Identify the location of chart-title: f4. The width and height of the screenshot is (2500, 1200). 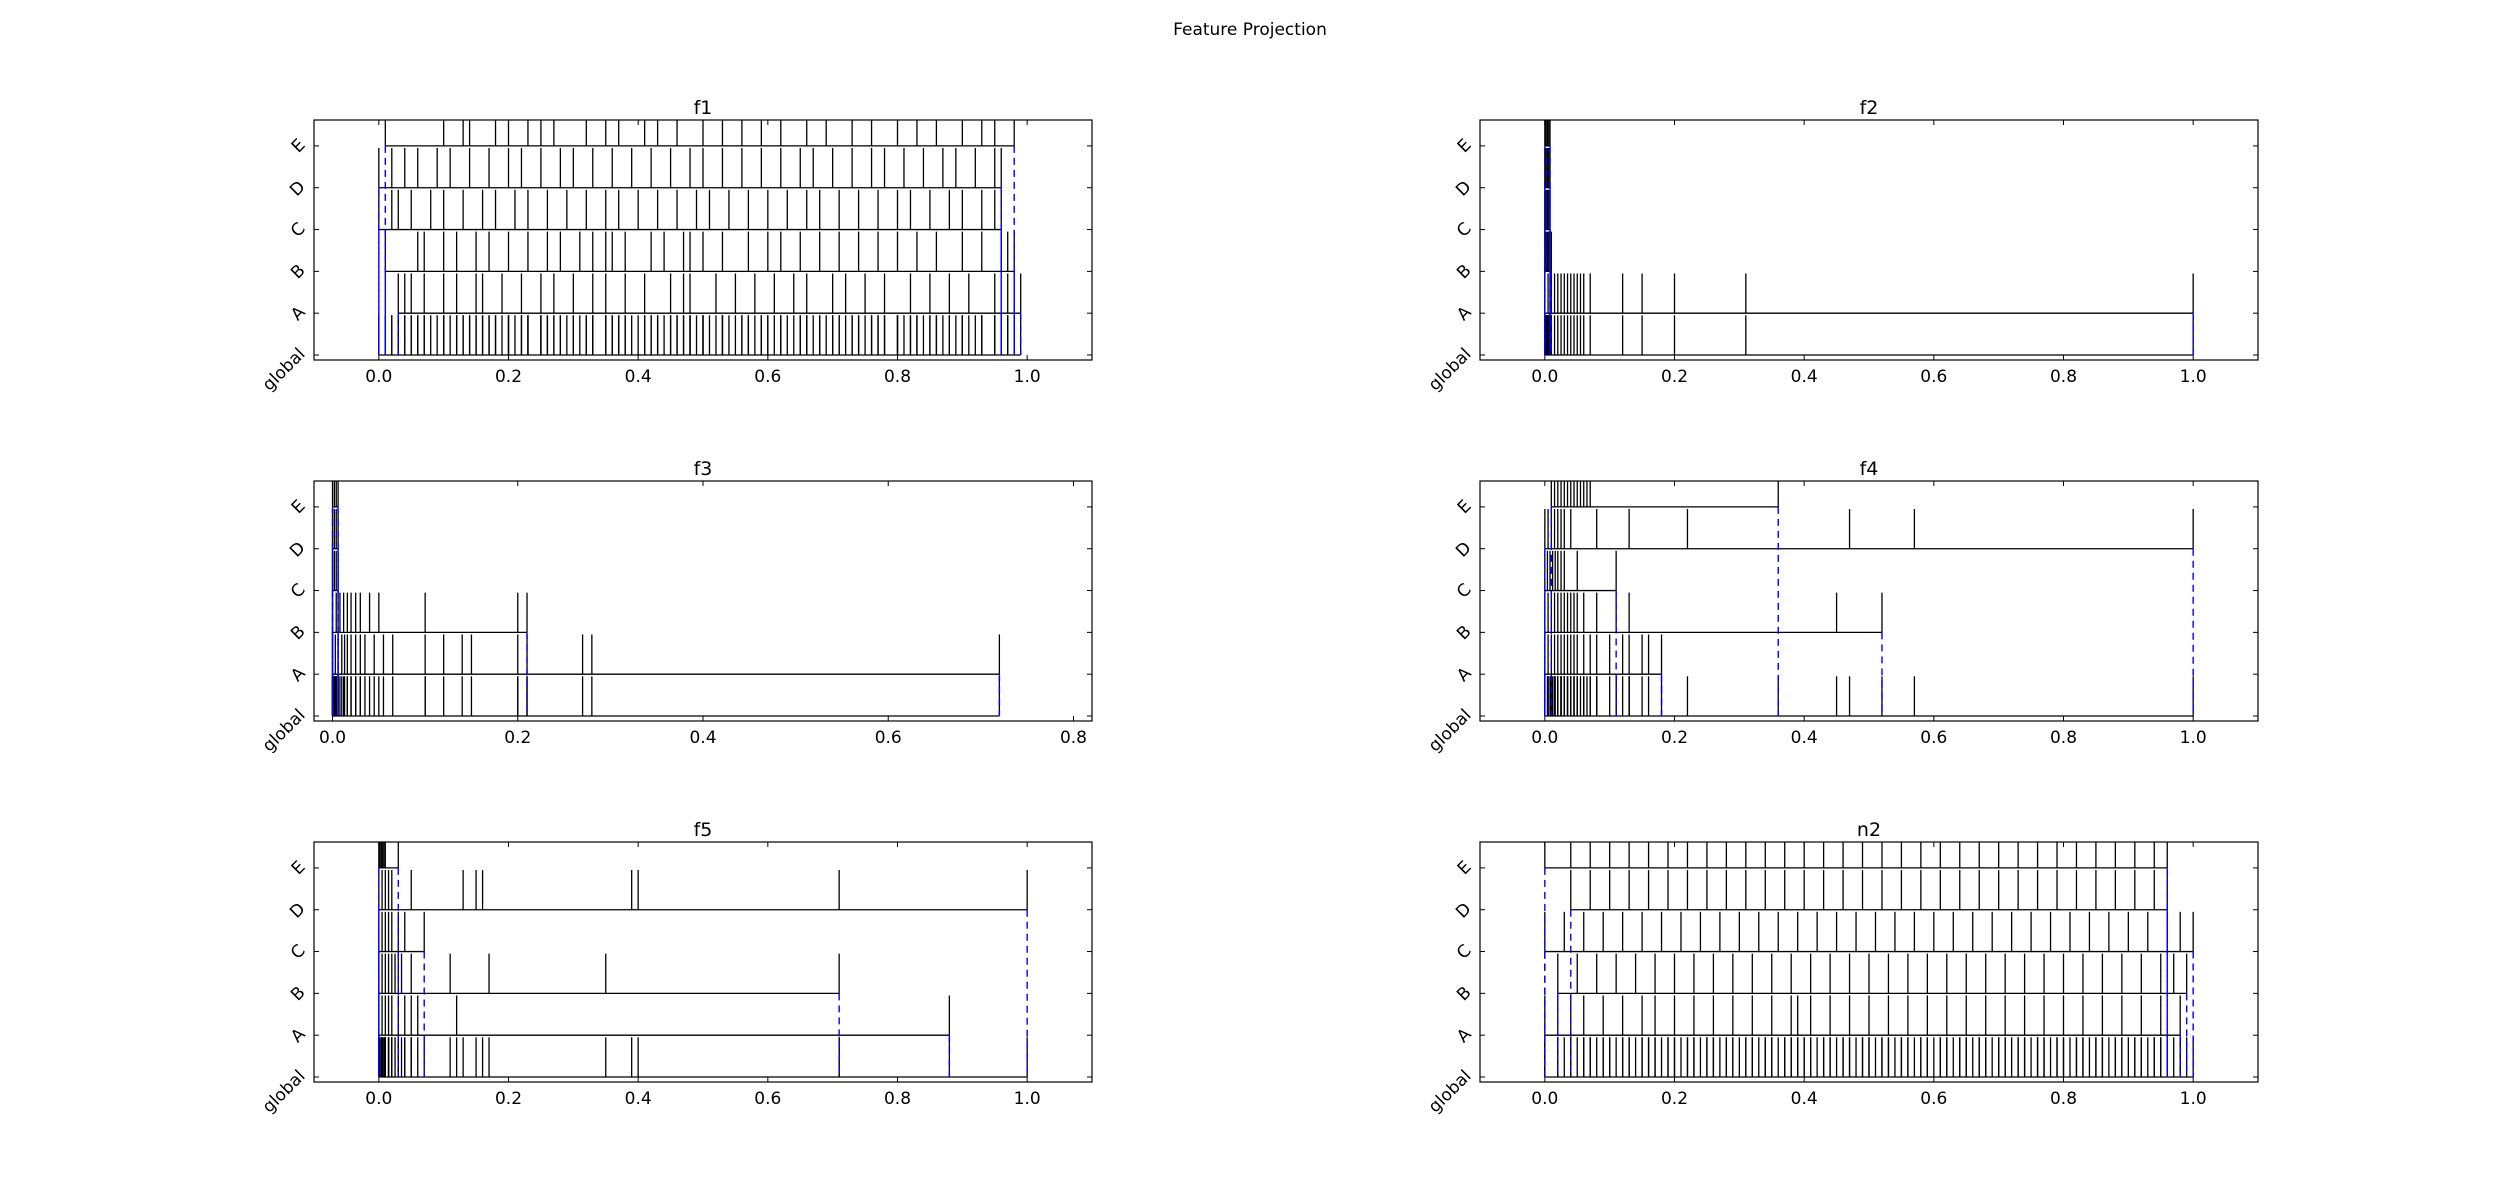
(1869, 469).